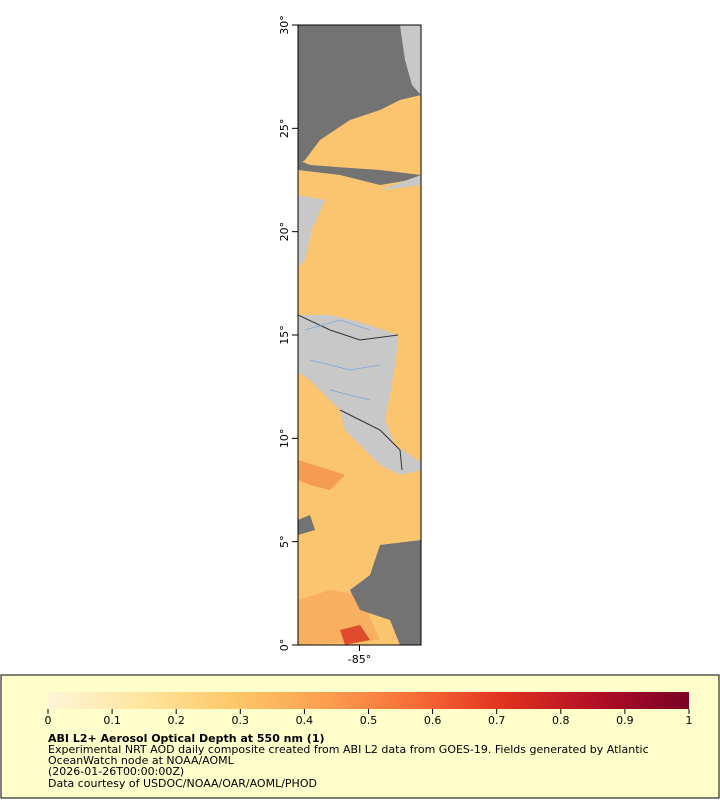 This screenshot has width=720, height=804. What do you see at coordinates (689, 720) in the screenshot?
I see `colorbar-tick-label: 1` at bounding box center [689, 720].